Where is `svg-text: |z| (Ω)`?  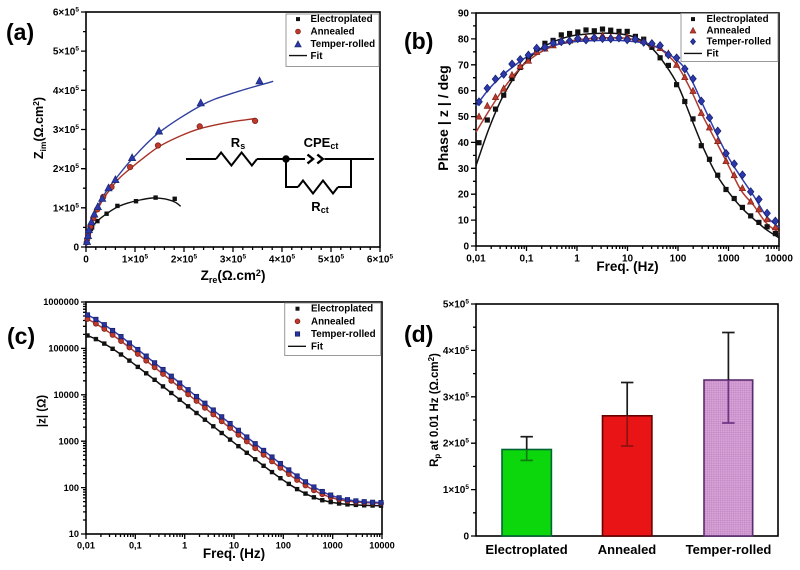 svg-text: |z| (Ω) is located at coordinates (43, 411).